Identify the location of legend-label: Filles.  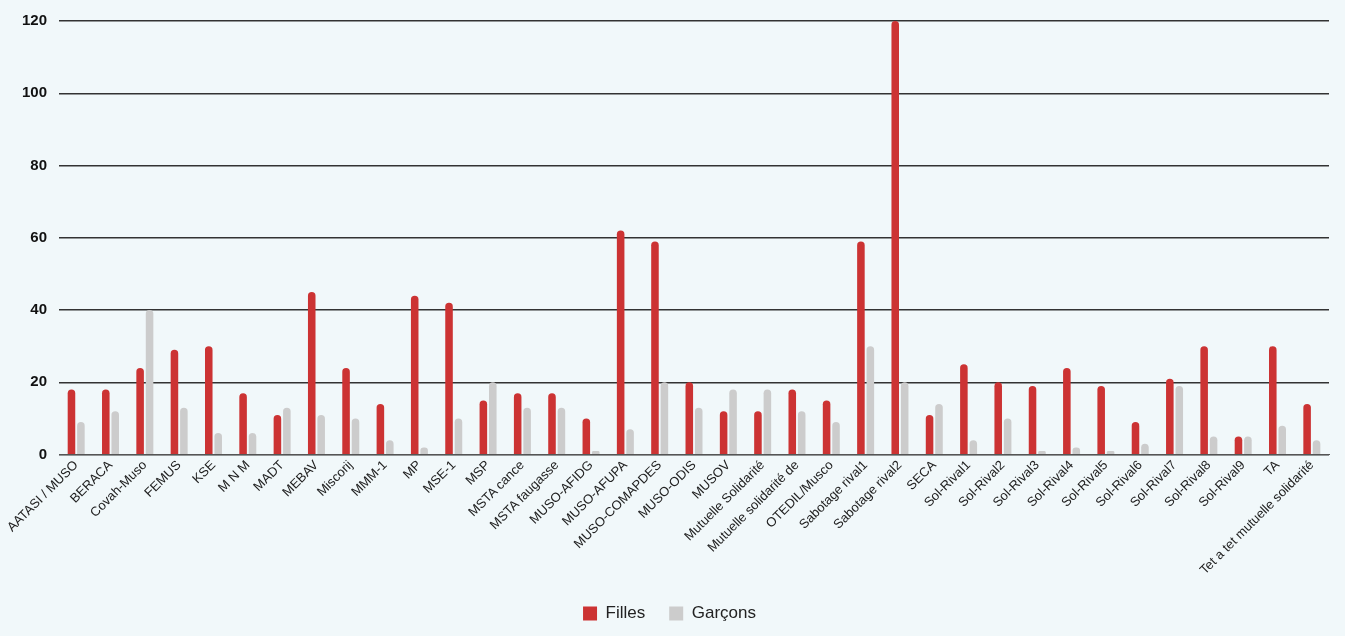
(625, 613).